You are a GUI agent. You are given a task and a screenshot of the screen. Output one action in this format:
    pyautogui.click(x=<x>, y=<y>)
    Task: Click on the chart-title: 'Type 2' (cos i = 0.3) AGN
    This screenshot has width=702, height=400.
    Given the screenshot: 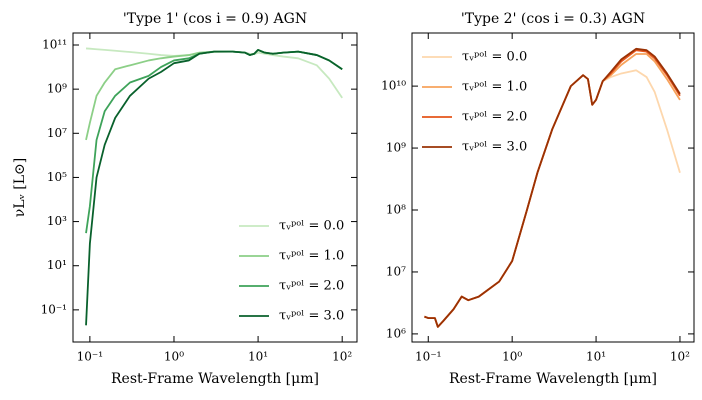 What is the action you would take?
    pyautogui.click(x=553, y=19)
    